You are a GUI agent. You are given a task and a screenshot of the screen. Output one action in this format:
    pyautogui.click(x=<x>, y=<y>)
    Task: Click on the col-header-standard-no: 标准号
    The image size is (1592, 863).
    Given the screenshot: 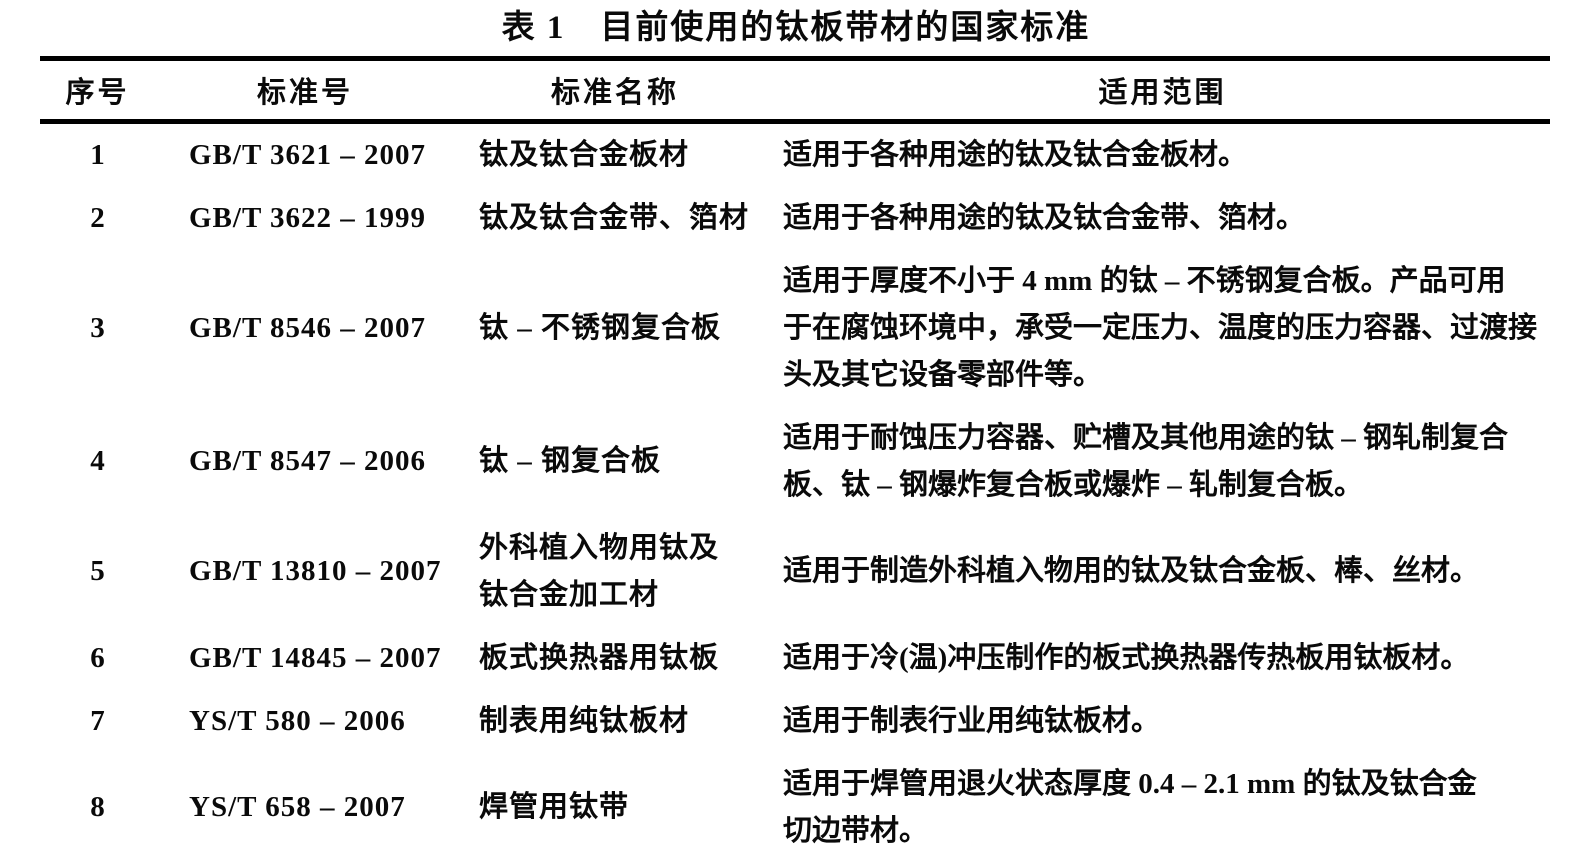 What is the action you would take?
    pyautogui.click(x=304, y=93)
    